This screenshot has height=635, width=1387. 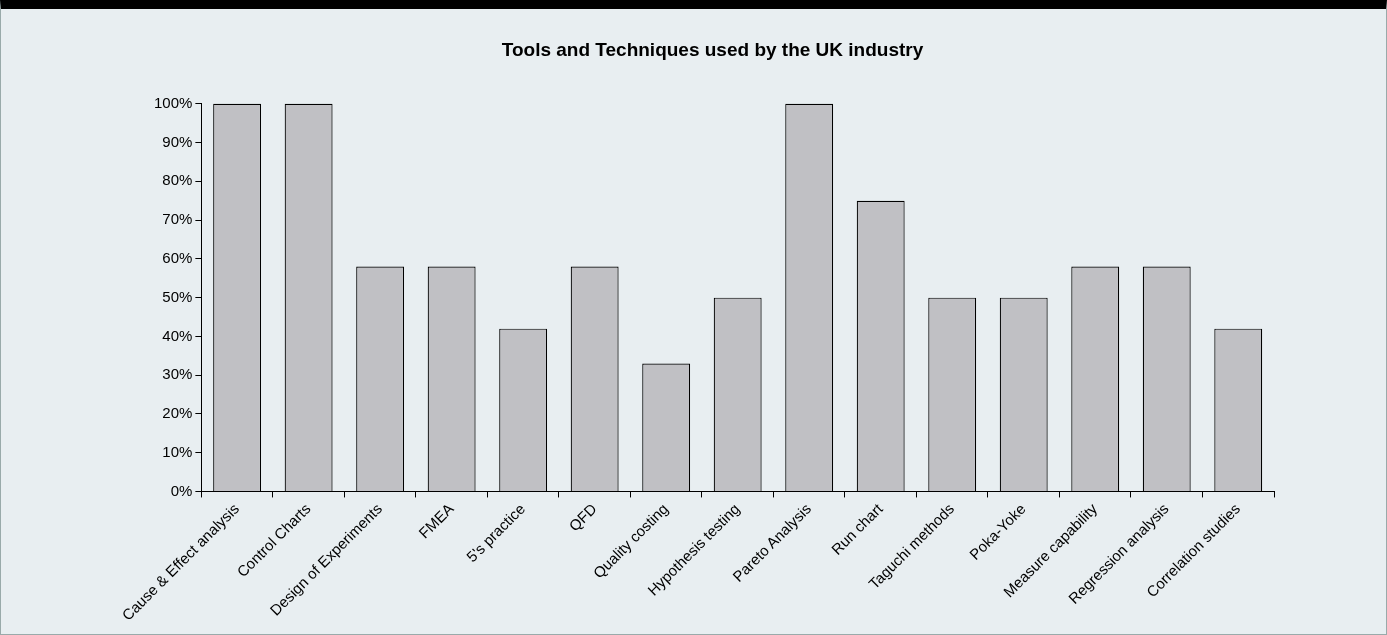 What do you see at coordinates (181, 490) in the screenshot?
I see `y-tick-label: 0%` at bounding box center [181, 490].